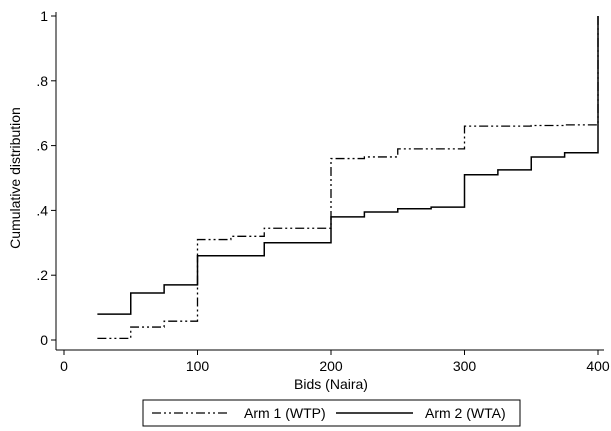  What do you see at coordinates (331, 384) in the screenshot?
I see `x-axis-label: Bids (Naira)` at bounding box center [331, 384].